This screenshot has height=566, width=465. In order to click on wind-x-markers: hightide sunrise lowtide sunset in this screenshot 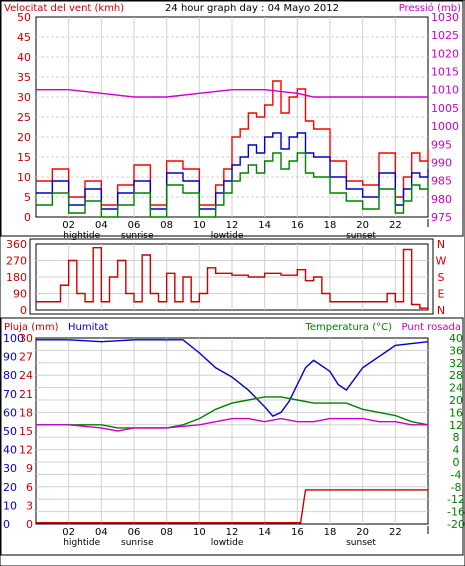, I will do `click(219, 236)`.